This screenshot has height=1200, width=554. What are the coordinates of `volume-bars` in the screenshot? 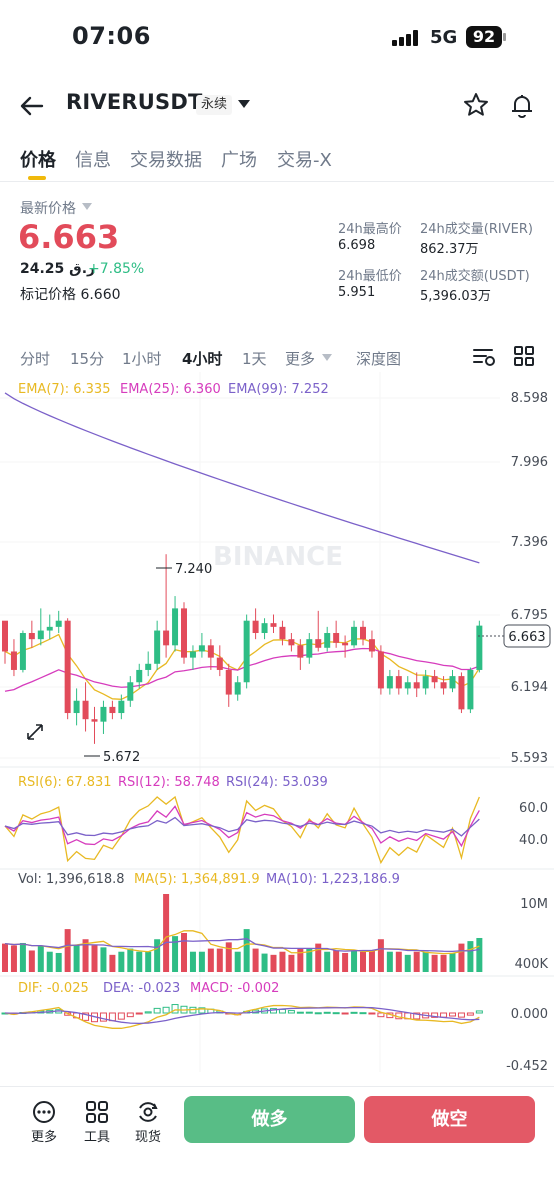 It's located at (242, 933).